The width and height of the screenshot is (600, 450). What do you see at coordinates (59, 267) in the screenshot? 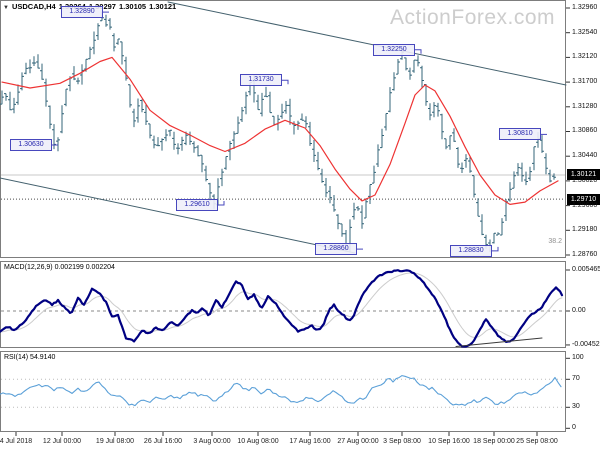
I see `macd-label: MACD(12,26,9) 0.002199 0.002204` at bounding box center [59, 267].